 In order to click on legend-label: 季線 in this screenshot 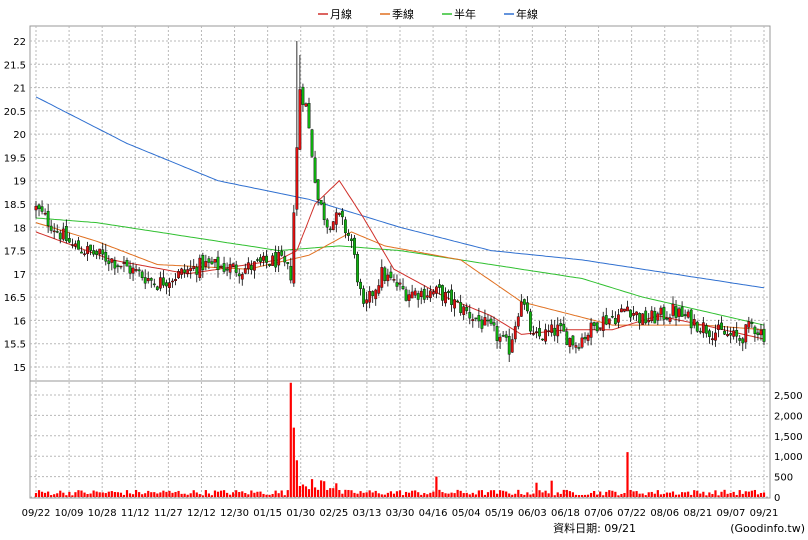, I will do `click(403, 14)`.